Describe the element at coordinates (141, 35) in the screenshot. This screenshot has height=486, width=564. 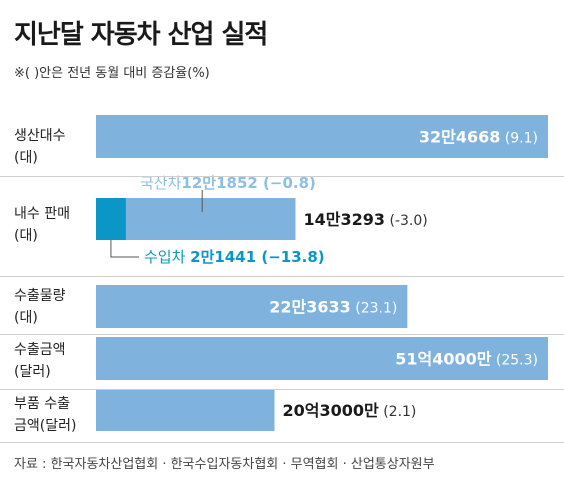
I see `chart-title: 지난달 자동차 산업 실적` at that location.